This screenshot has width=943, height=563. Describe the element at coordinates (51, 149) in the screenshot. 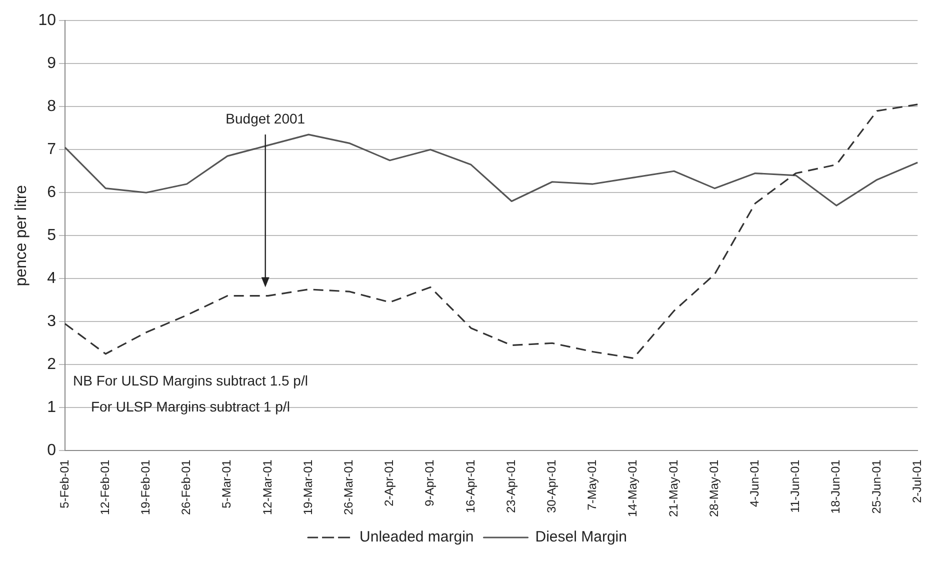

I see `y-tick-label: 7` at that location.